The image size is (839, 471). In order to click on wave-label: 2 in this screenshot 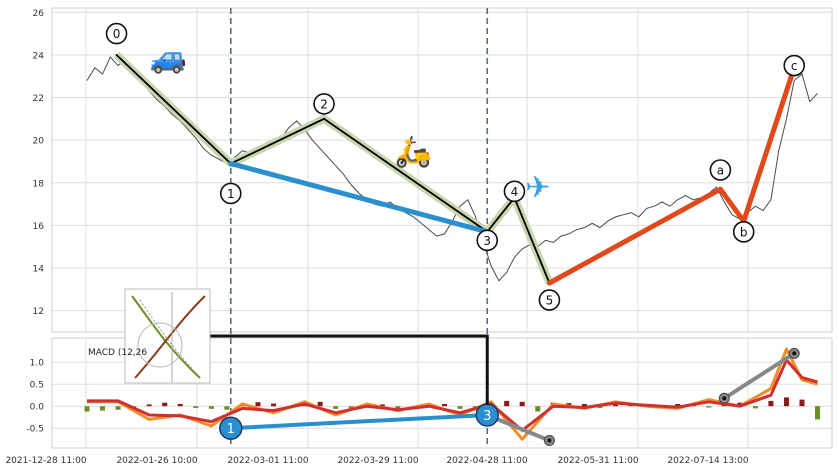, I will do `click(324, 104)`.